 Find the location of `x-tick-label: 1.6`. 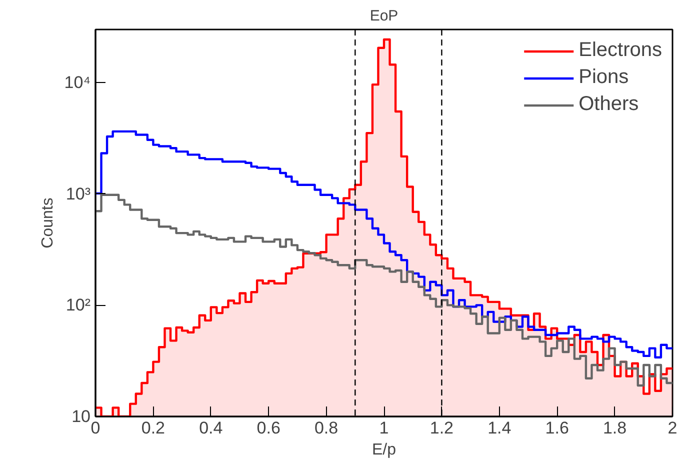

x-tick-label: 1.6 is located at coordinates (557, 428).